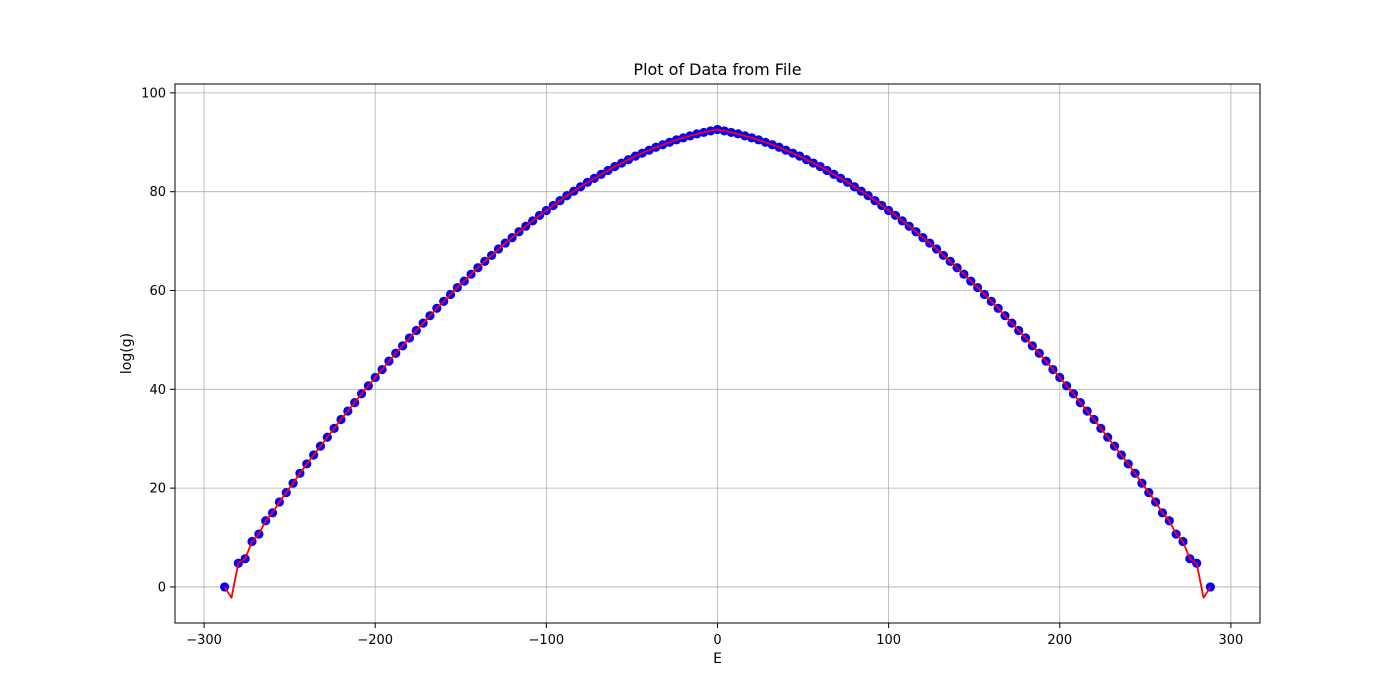  I want to click on y-tick-label: 80, so click(157, 192).